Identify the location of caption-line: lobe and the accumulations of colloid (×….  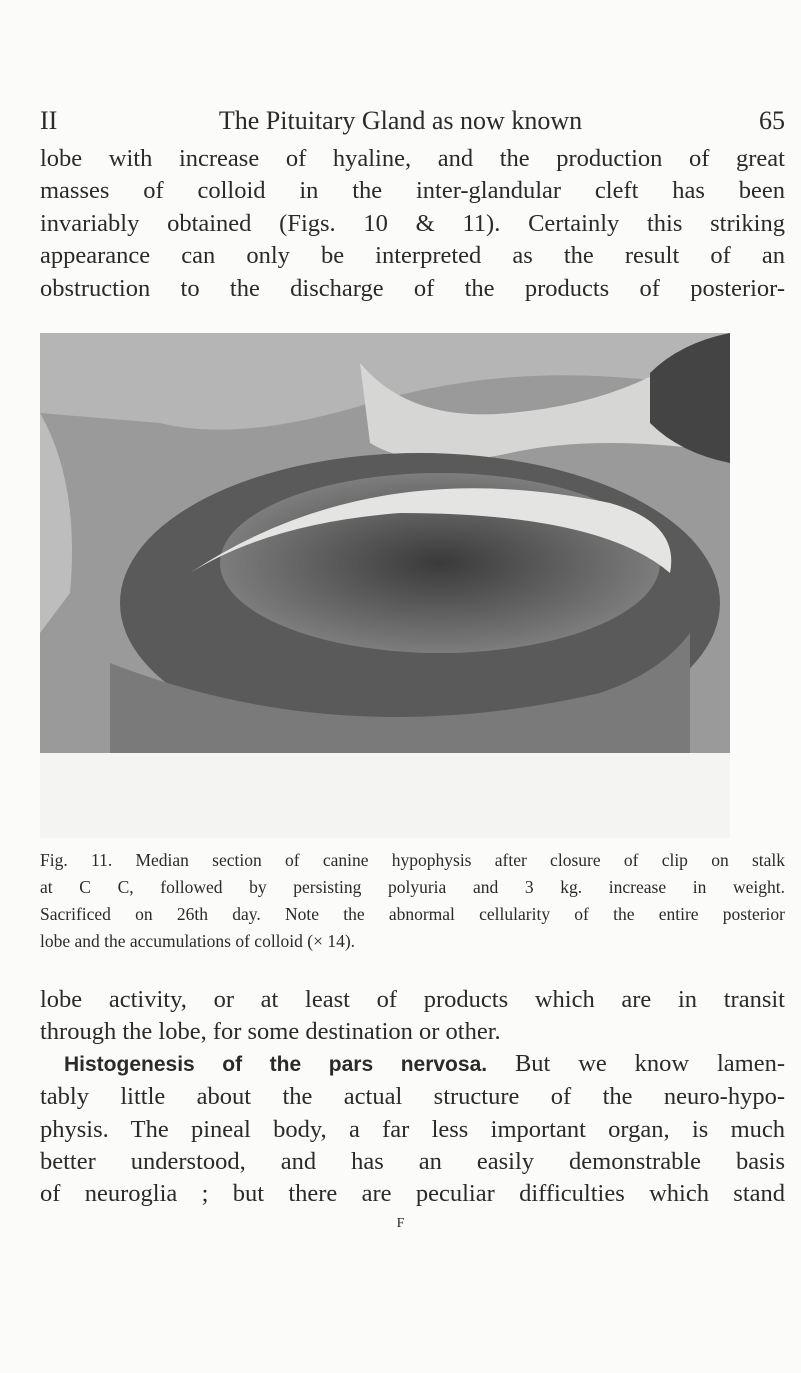
(412, 941).